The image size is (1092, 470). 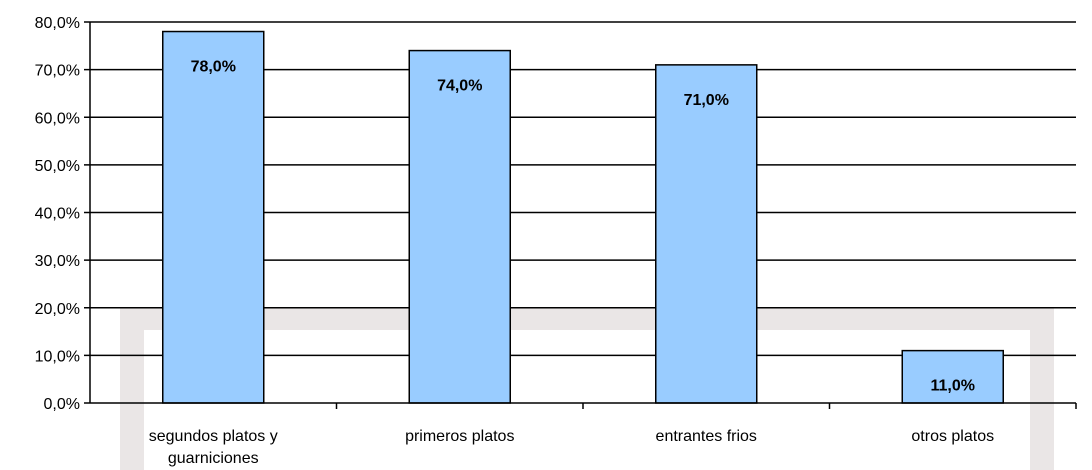 I want to click on data-label-1: 74,0%, so click(x=459, y=86).